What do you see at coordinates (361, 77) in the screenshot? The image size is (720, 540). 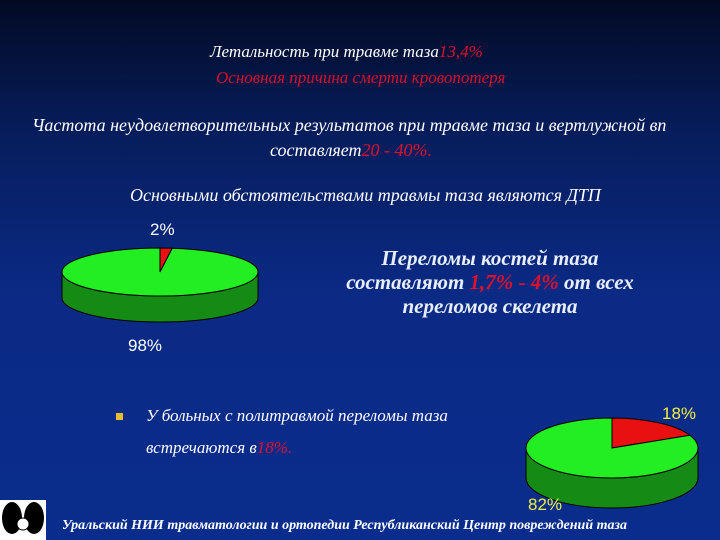 I see `main-cause: Основная причина смерти кровопотеря` at bounding box center [361, 77].